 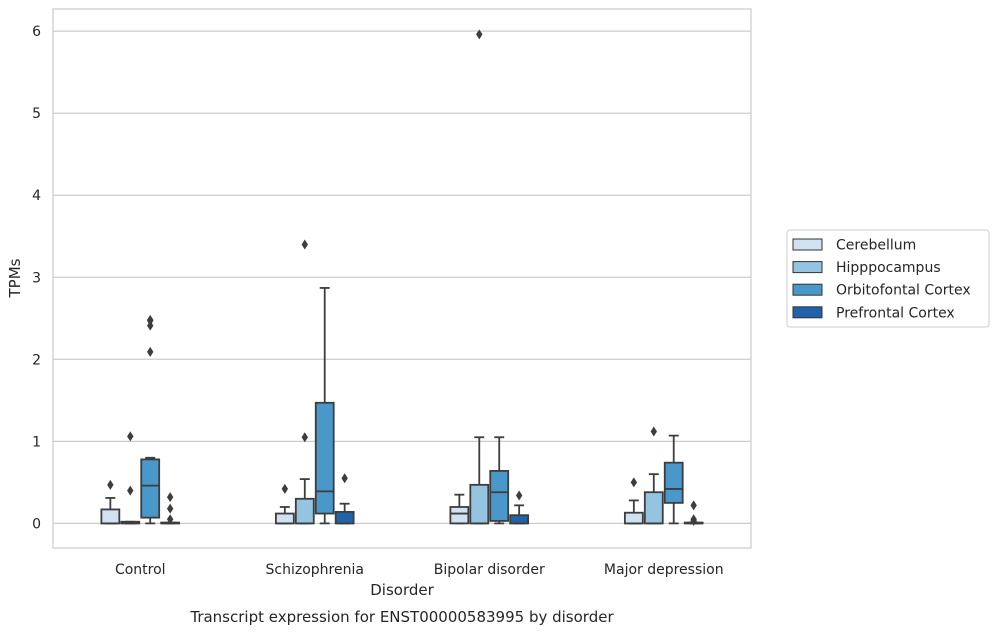 What do you see at coordinates (36, 524) in the screenshot?
I see `y-tick-label: 0` at bounding box center [36, 524].